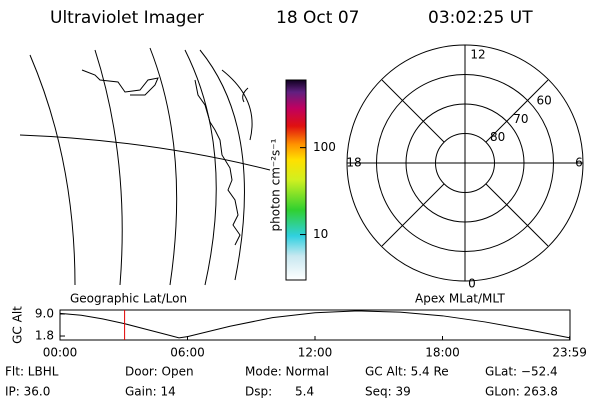 Image resolution: width=600 pixels, height=400 pixels. Describe the element at coordinates (520, 119) in the screenshot. I see `lat-label: 70` at that location.